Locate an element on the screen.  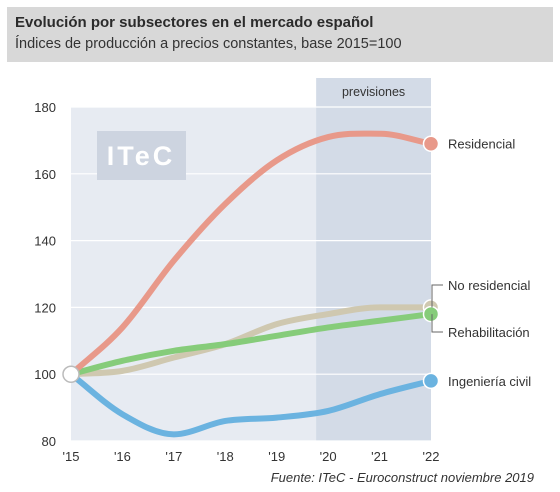
series-label-rehabilitacion: Rehabilitación is located at coordinates (489, 332).